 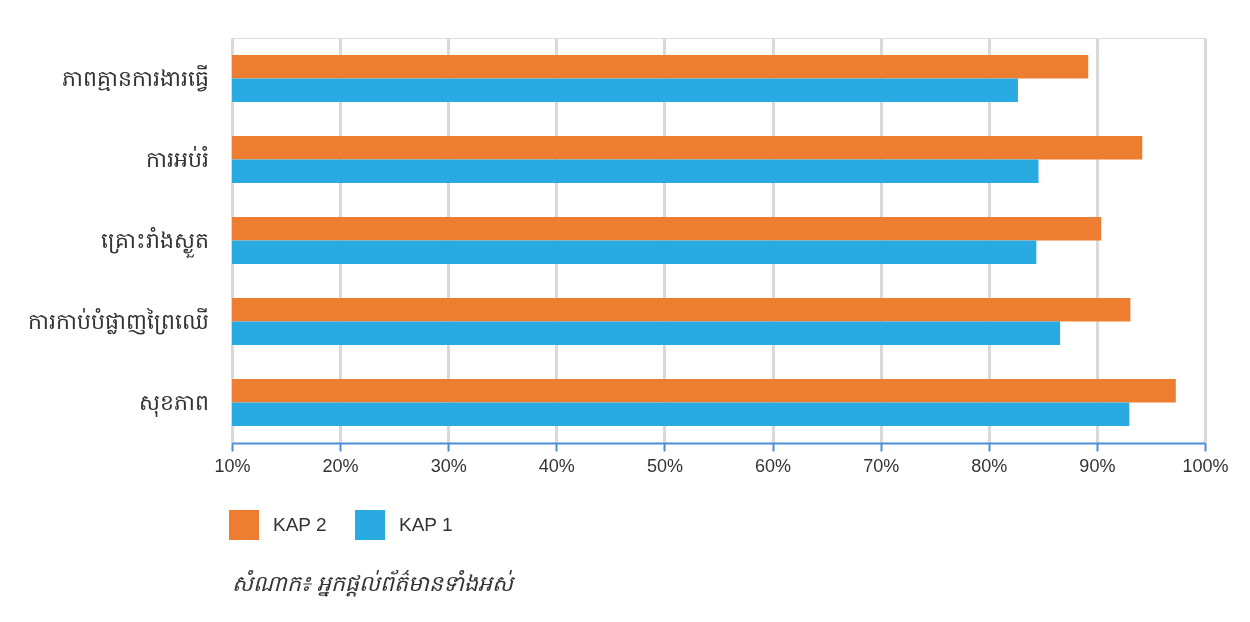 What do you see at coordinates (426, 524) in the screenshot?
I see `legend-label: KAP 1` at bounding box center [426, 524].